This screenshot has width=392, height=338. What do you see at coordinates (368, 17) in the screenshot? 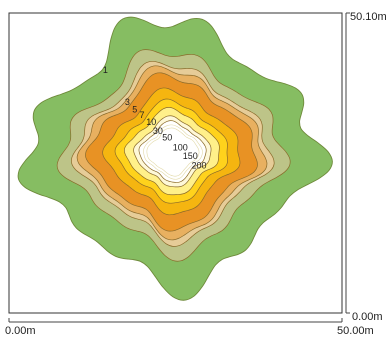
I see `y-axis-max-label: 50.10m` at bounding box center [368, 17].